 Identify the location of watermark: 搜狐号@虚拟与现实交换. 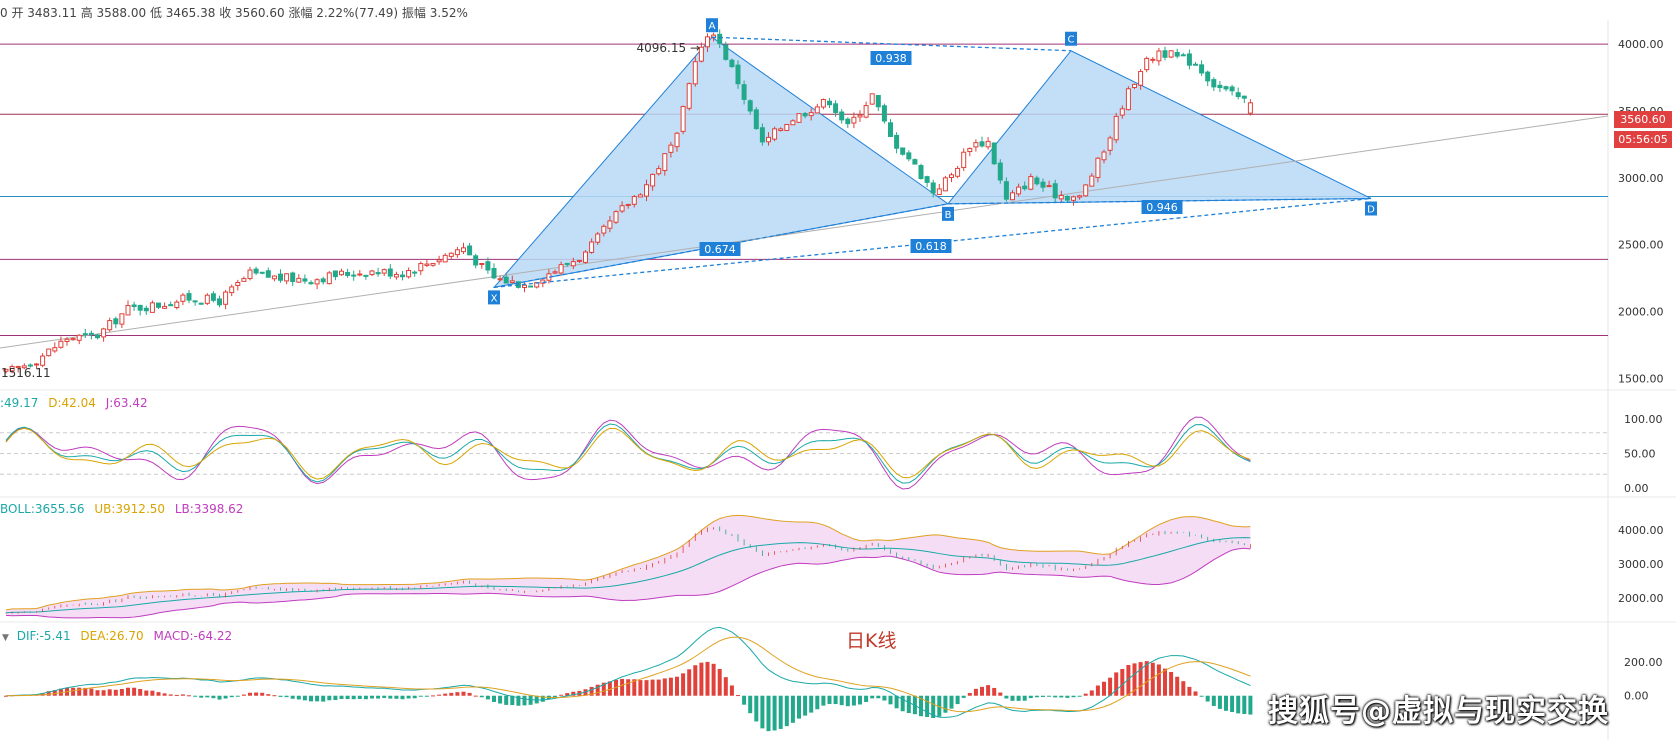
(1438, 711).